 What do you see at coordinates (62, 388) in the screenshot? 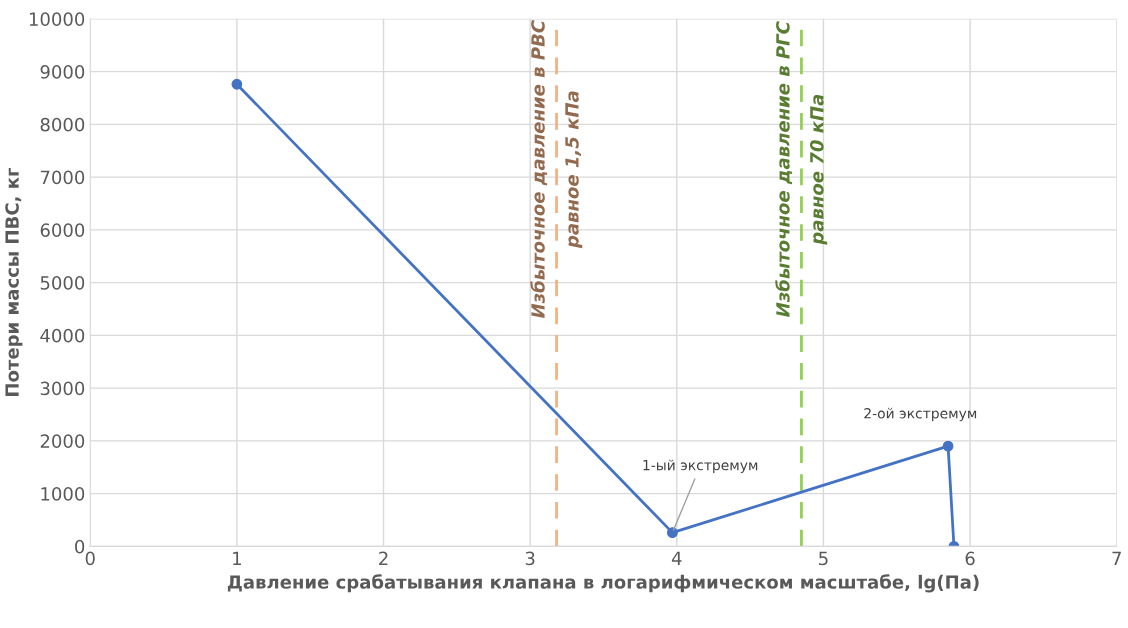
I see `y-tick-label: 3000` at bounding box center [62, 388].